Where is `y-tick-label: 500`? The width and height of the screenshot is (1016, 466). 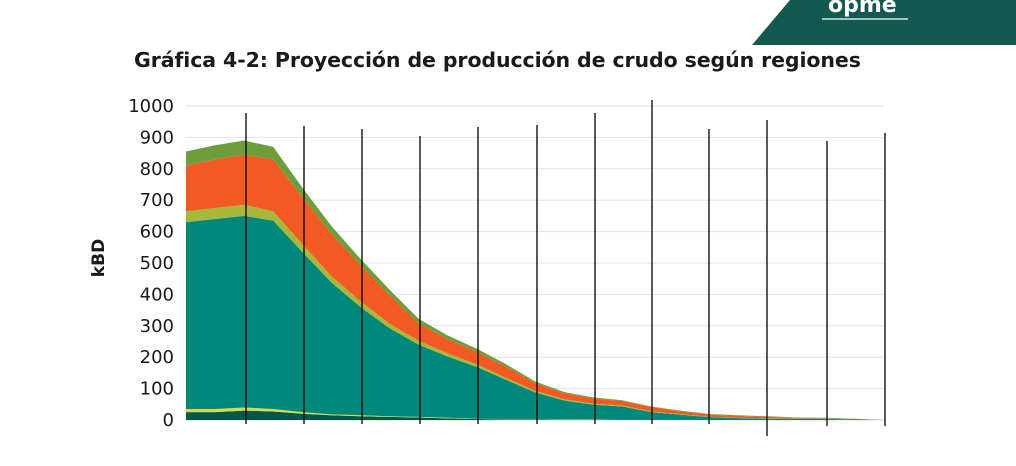
y-tick-label: 500 is located at coordinates (157, 263).